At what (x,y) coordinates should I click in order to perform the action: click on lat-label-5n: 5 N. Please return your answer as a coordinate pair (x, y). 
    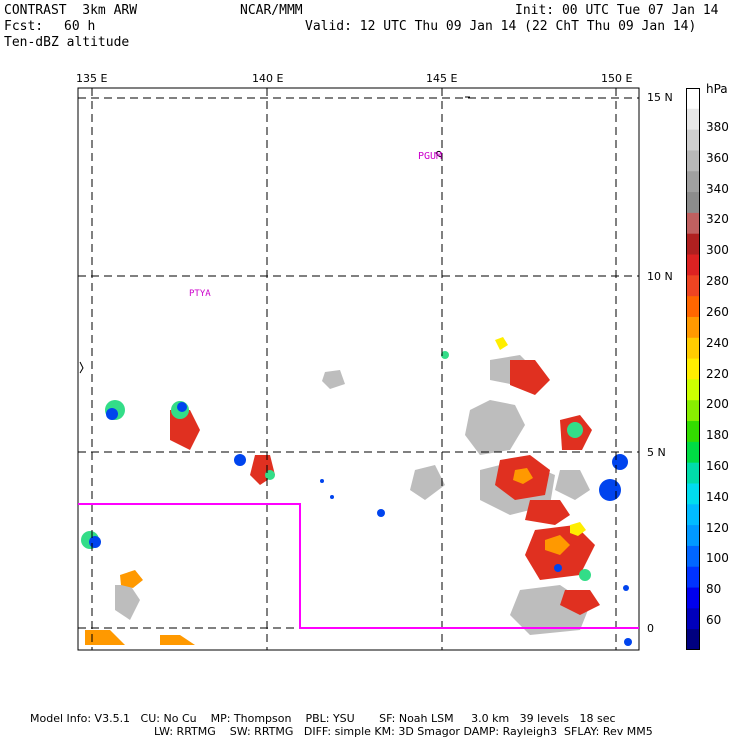
    Looking at the image, I should click on (656, 452).